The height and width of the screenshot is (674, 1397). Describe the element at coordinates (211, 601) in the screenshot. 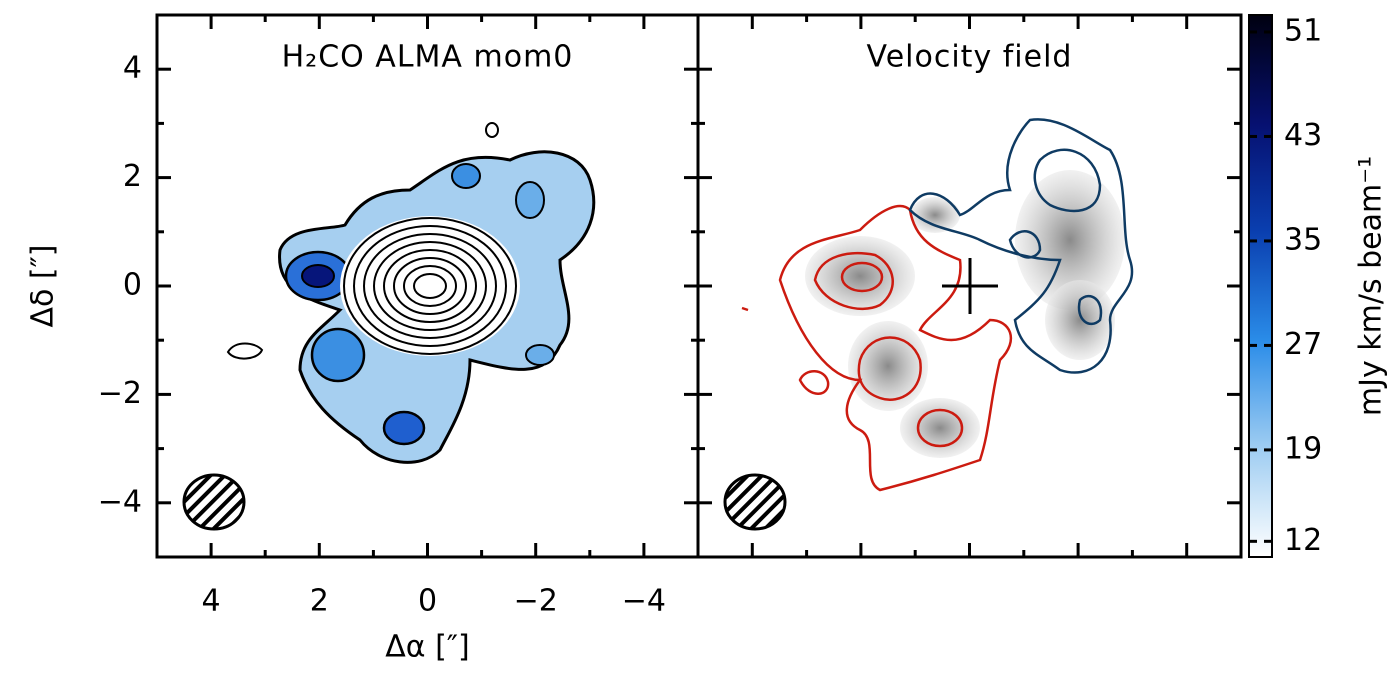

I see `x-tick-label: 4` at that location.